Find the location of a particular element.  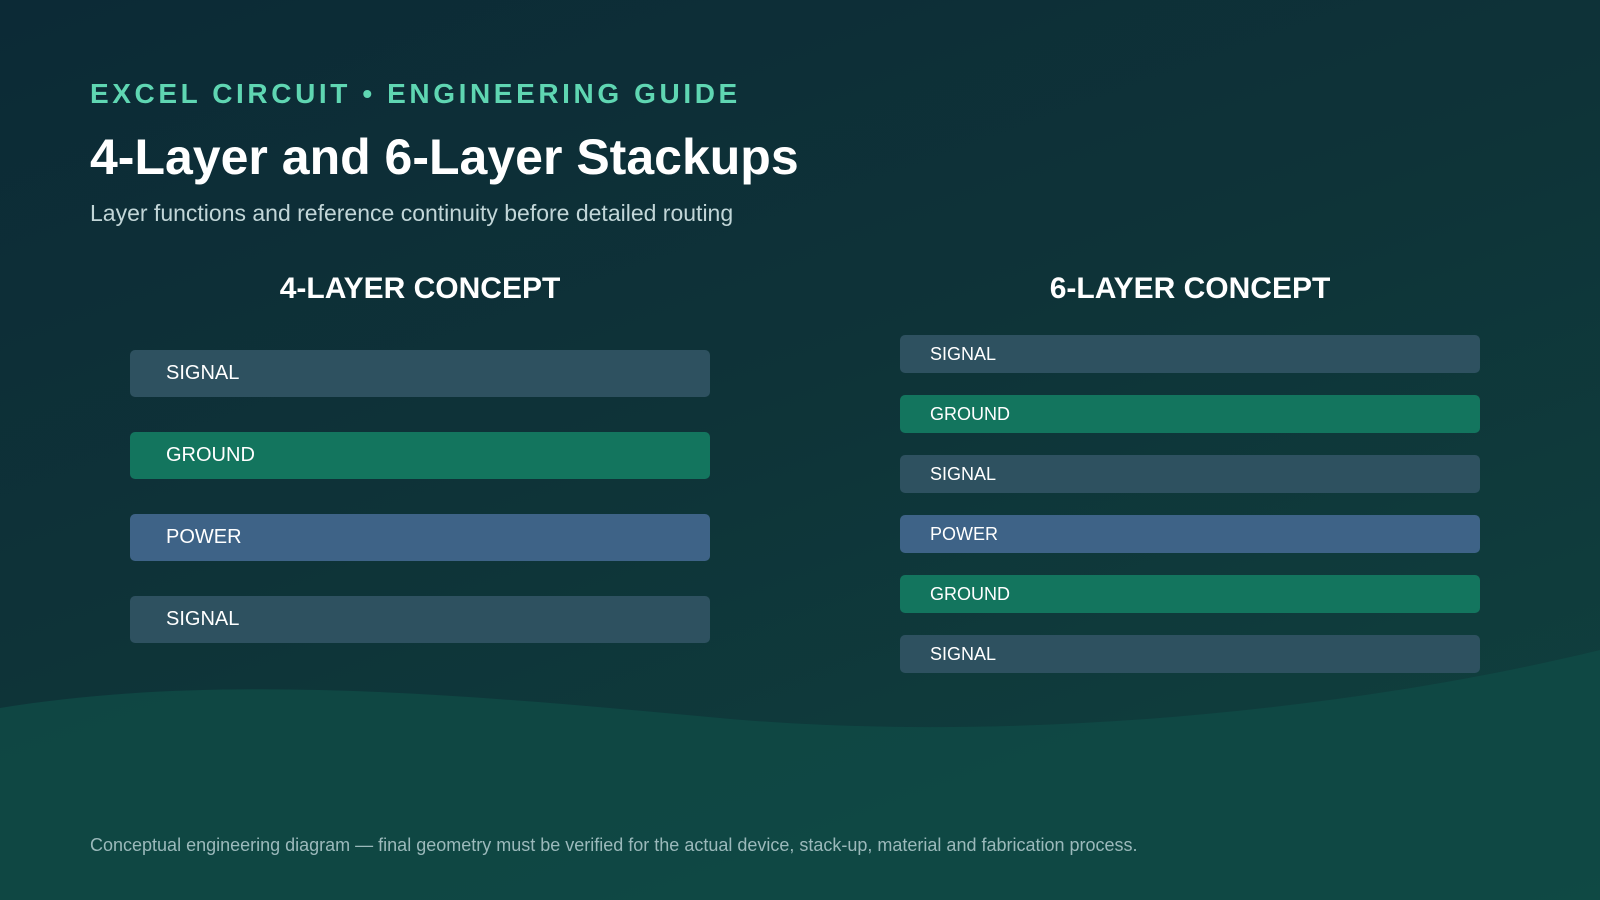

brand-eyebrow: EXCEL CIRCUIT • ENGINEERING GUIDE is located at coordinates (415, 93).